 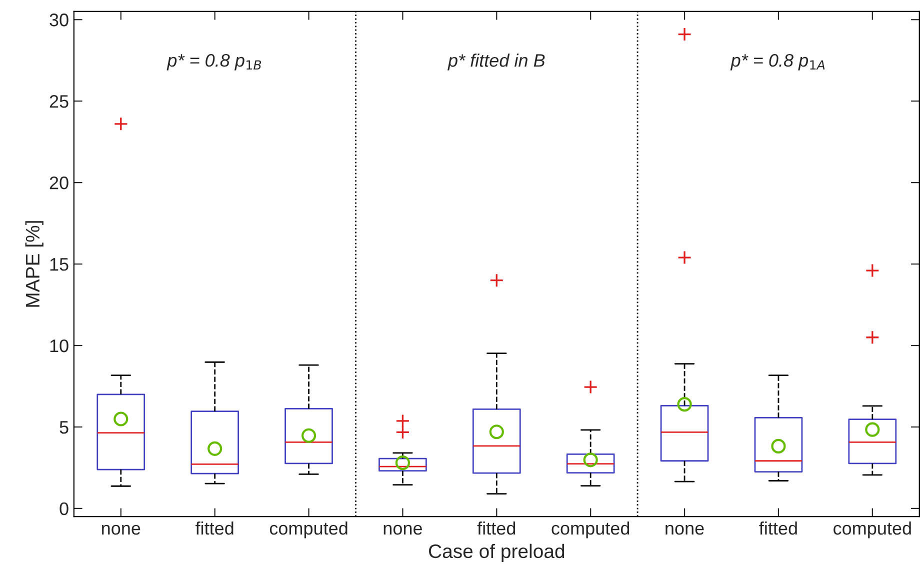 What do you see at coordinates (59, 345) in the screenshot?
I see `y-tick-label: 10` at bounding box center [59, 345].